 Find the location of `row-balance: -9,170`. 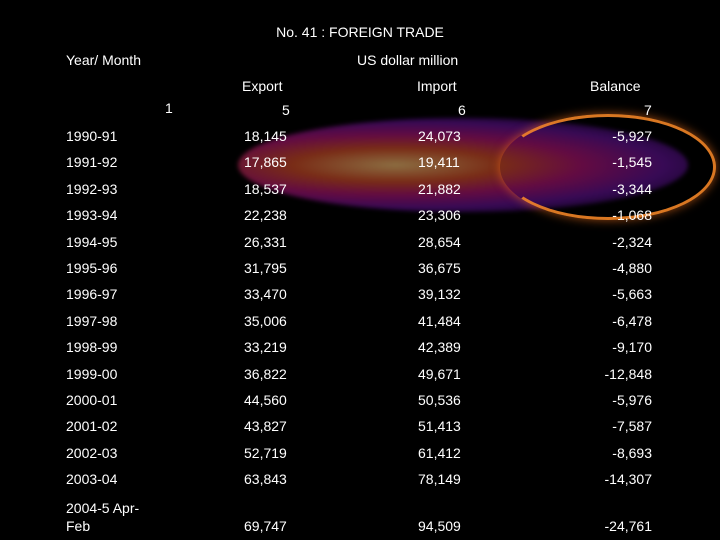

row-balance: -9,170 is located at coordinates (632, 347).